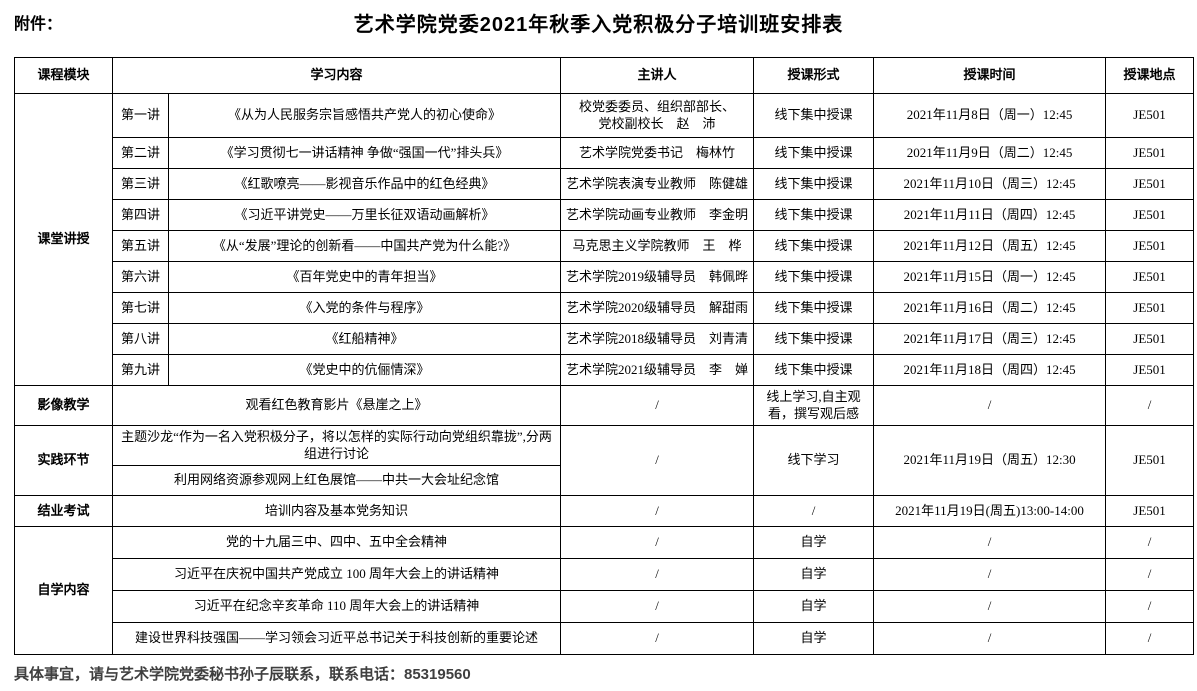 The image size is (1197, 691). I want to click on header-time: 授课时间, so click(990, 75).